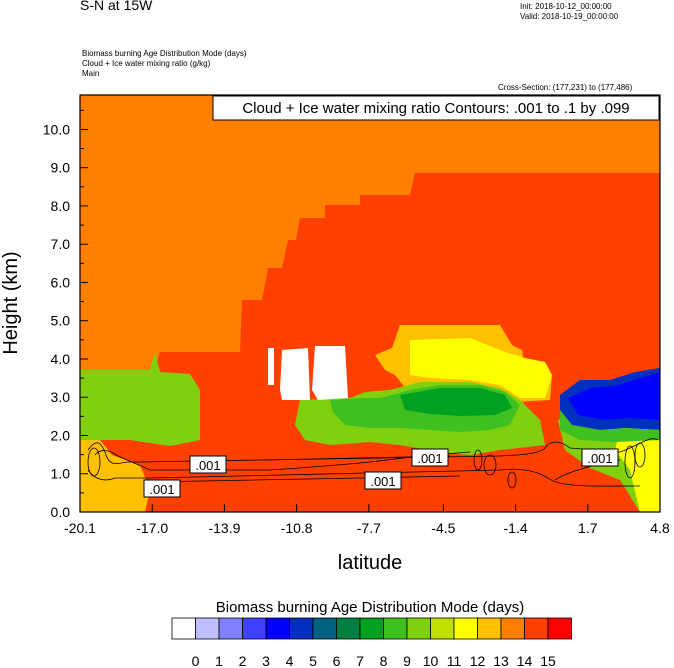 This screenshot has width=674, height=668. Describe the element at coordinates (381, 473) in the screenshot. I see `contour-labels: .001 .001 .001 .001 .001` at that location.